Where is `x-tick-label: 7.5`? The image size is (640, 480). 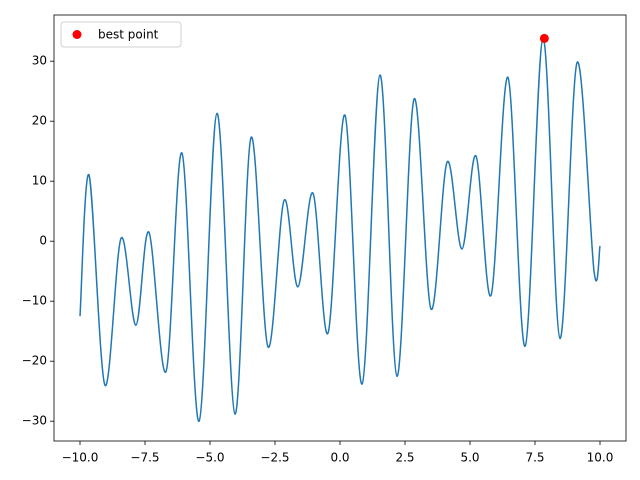 x-tick-label: 7.5 is located at coordinates (534, 458).